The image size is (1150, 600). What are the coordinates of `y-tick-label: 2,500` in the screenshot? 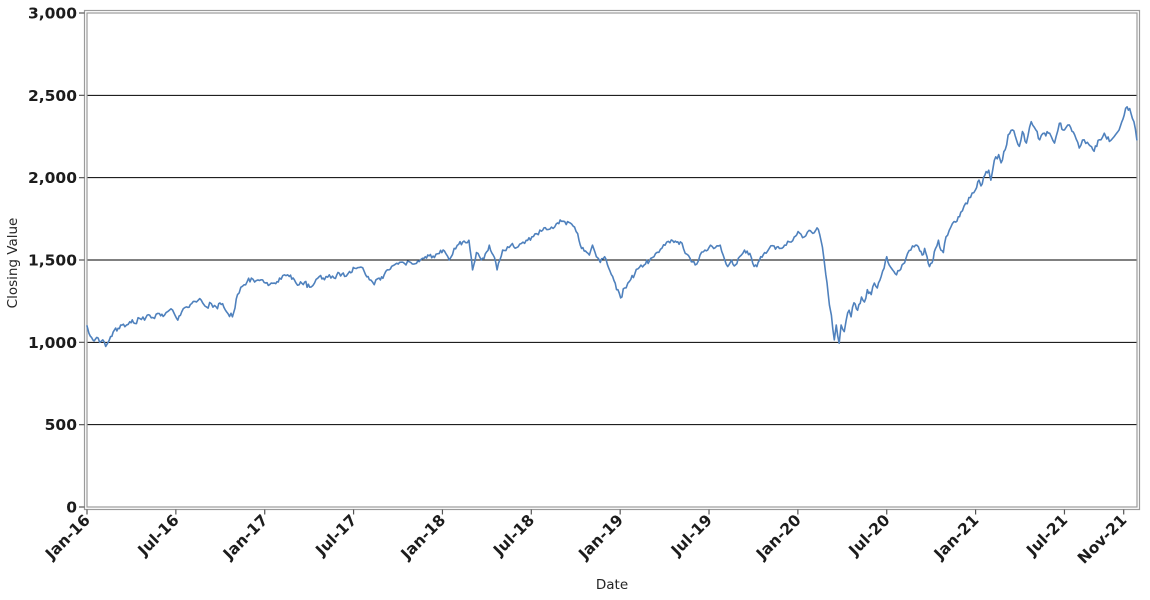 It's located at (52, 96).